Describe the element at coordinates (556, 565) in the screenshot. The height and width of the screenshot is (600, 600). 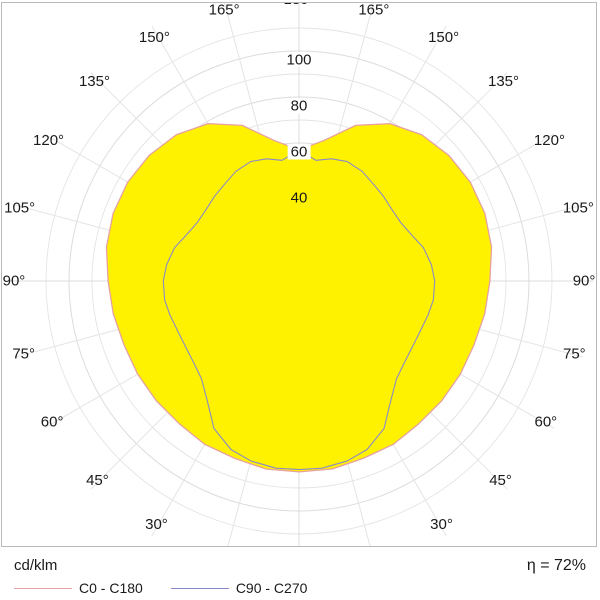
I see `efficiency-label: η = 72%` at that location.